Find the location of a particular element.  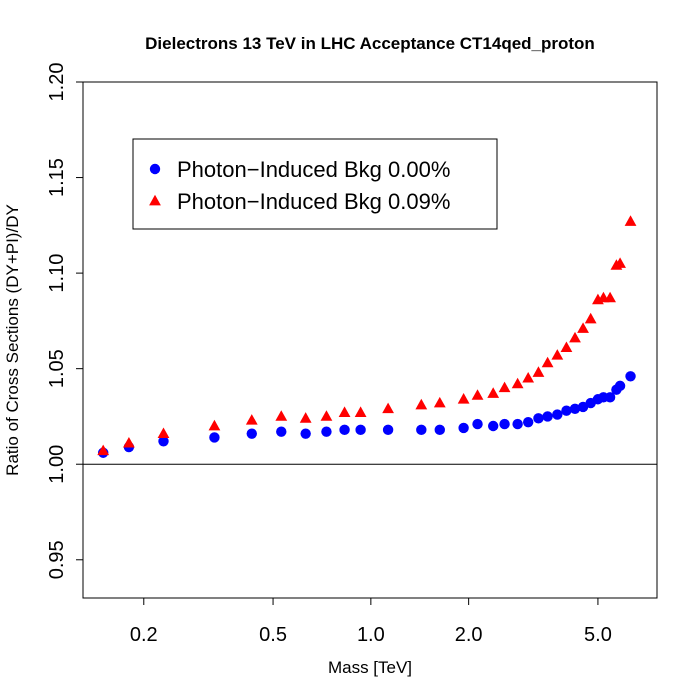

x-tick-label: 2.0 is located at coordinates (469, 635).